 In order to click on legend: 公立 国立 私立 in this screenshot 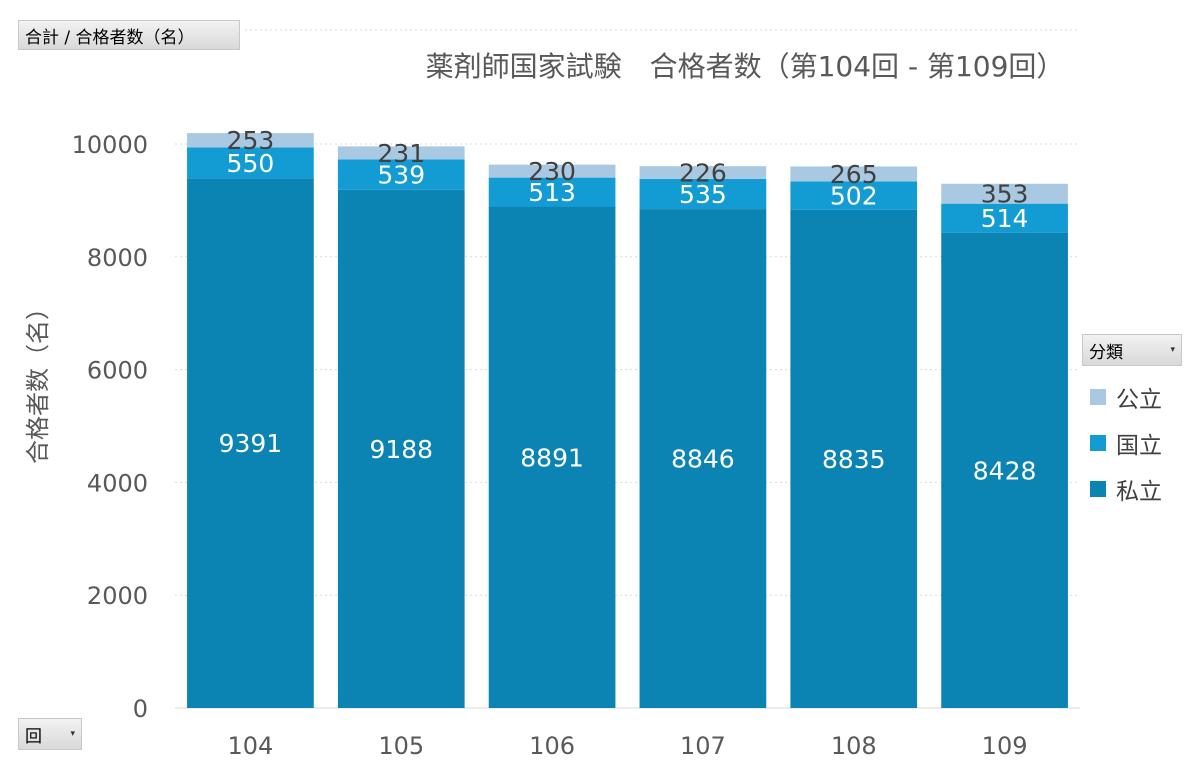, I will do `click(1126, 443)`.